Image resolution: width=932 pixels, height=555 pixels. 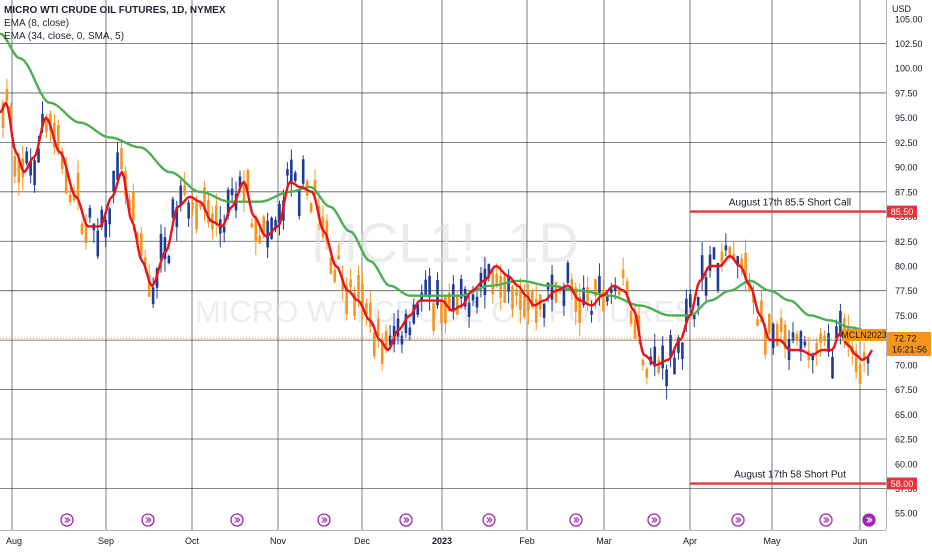 I want to click on x-tick-label: Sep, so click(x=106, y=541).